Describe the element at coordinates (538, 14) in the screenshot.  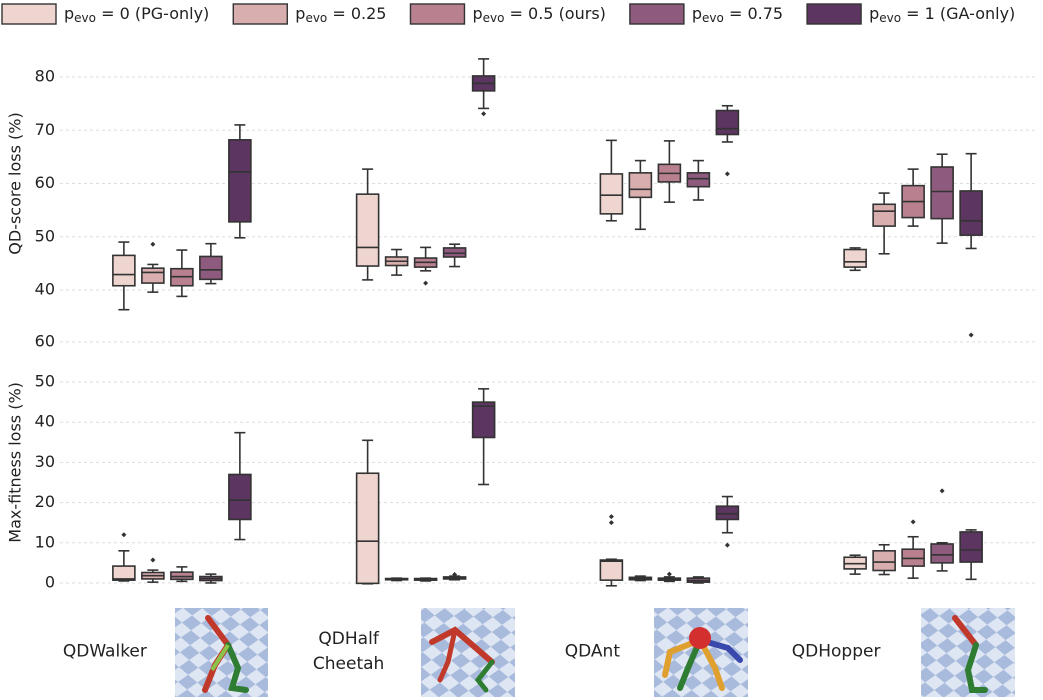
I see `legend-label: pevo = 0.5 (ours)` at that location.